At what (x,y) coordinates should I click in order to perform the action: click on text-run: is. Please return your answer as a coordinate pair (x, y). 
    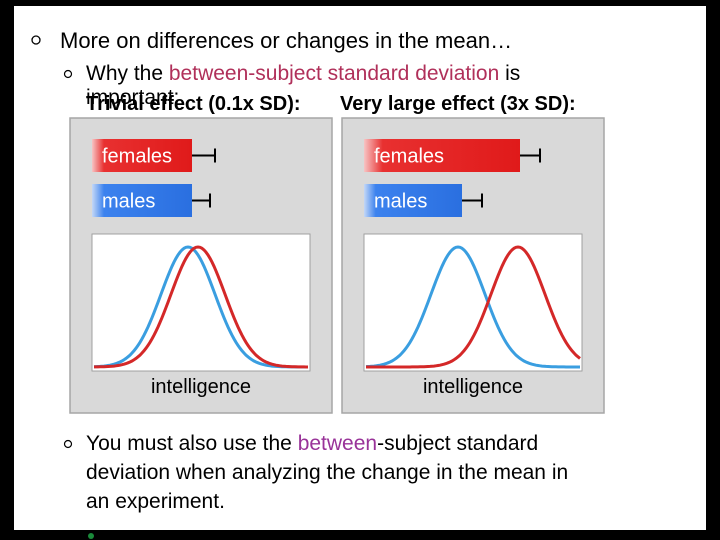
    Looking at the image, I should click on (509, 73).